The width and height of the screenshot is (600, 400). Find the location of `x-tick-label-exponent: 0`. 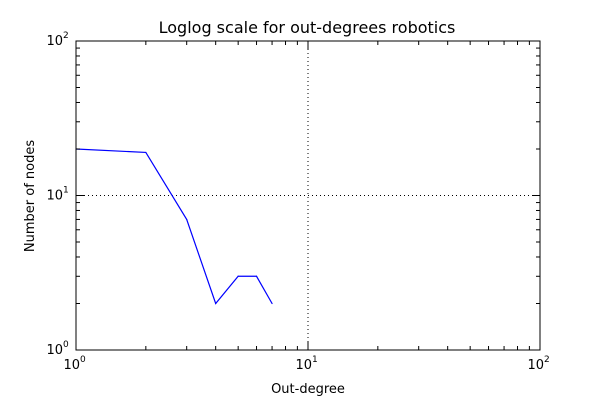

x-tick-label-exponent: 0 is located at coordinates (83, 360).